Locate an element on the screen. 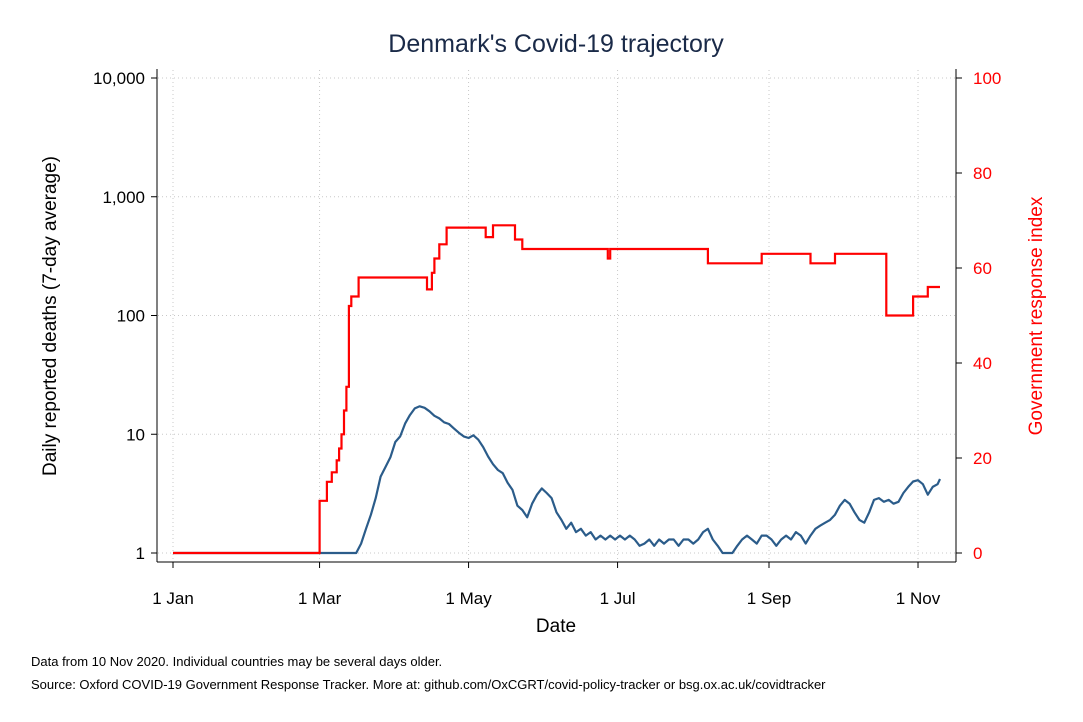 The image size is (1083, 722). x-tick-label: 1 Sep is located at coordinates (769, 598).